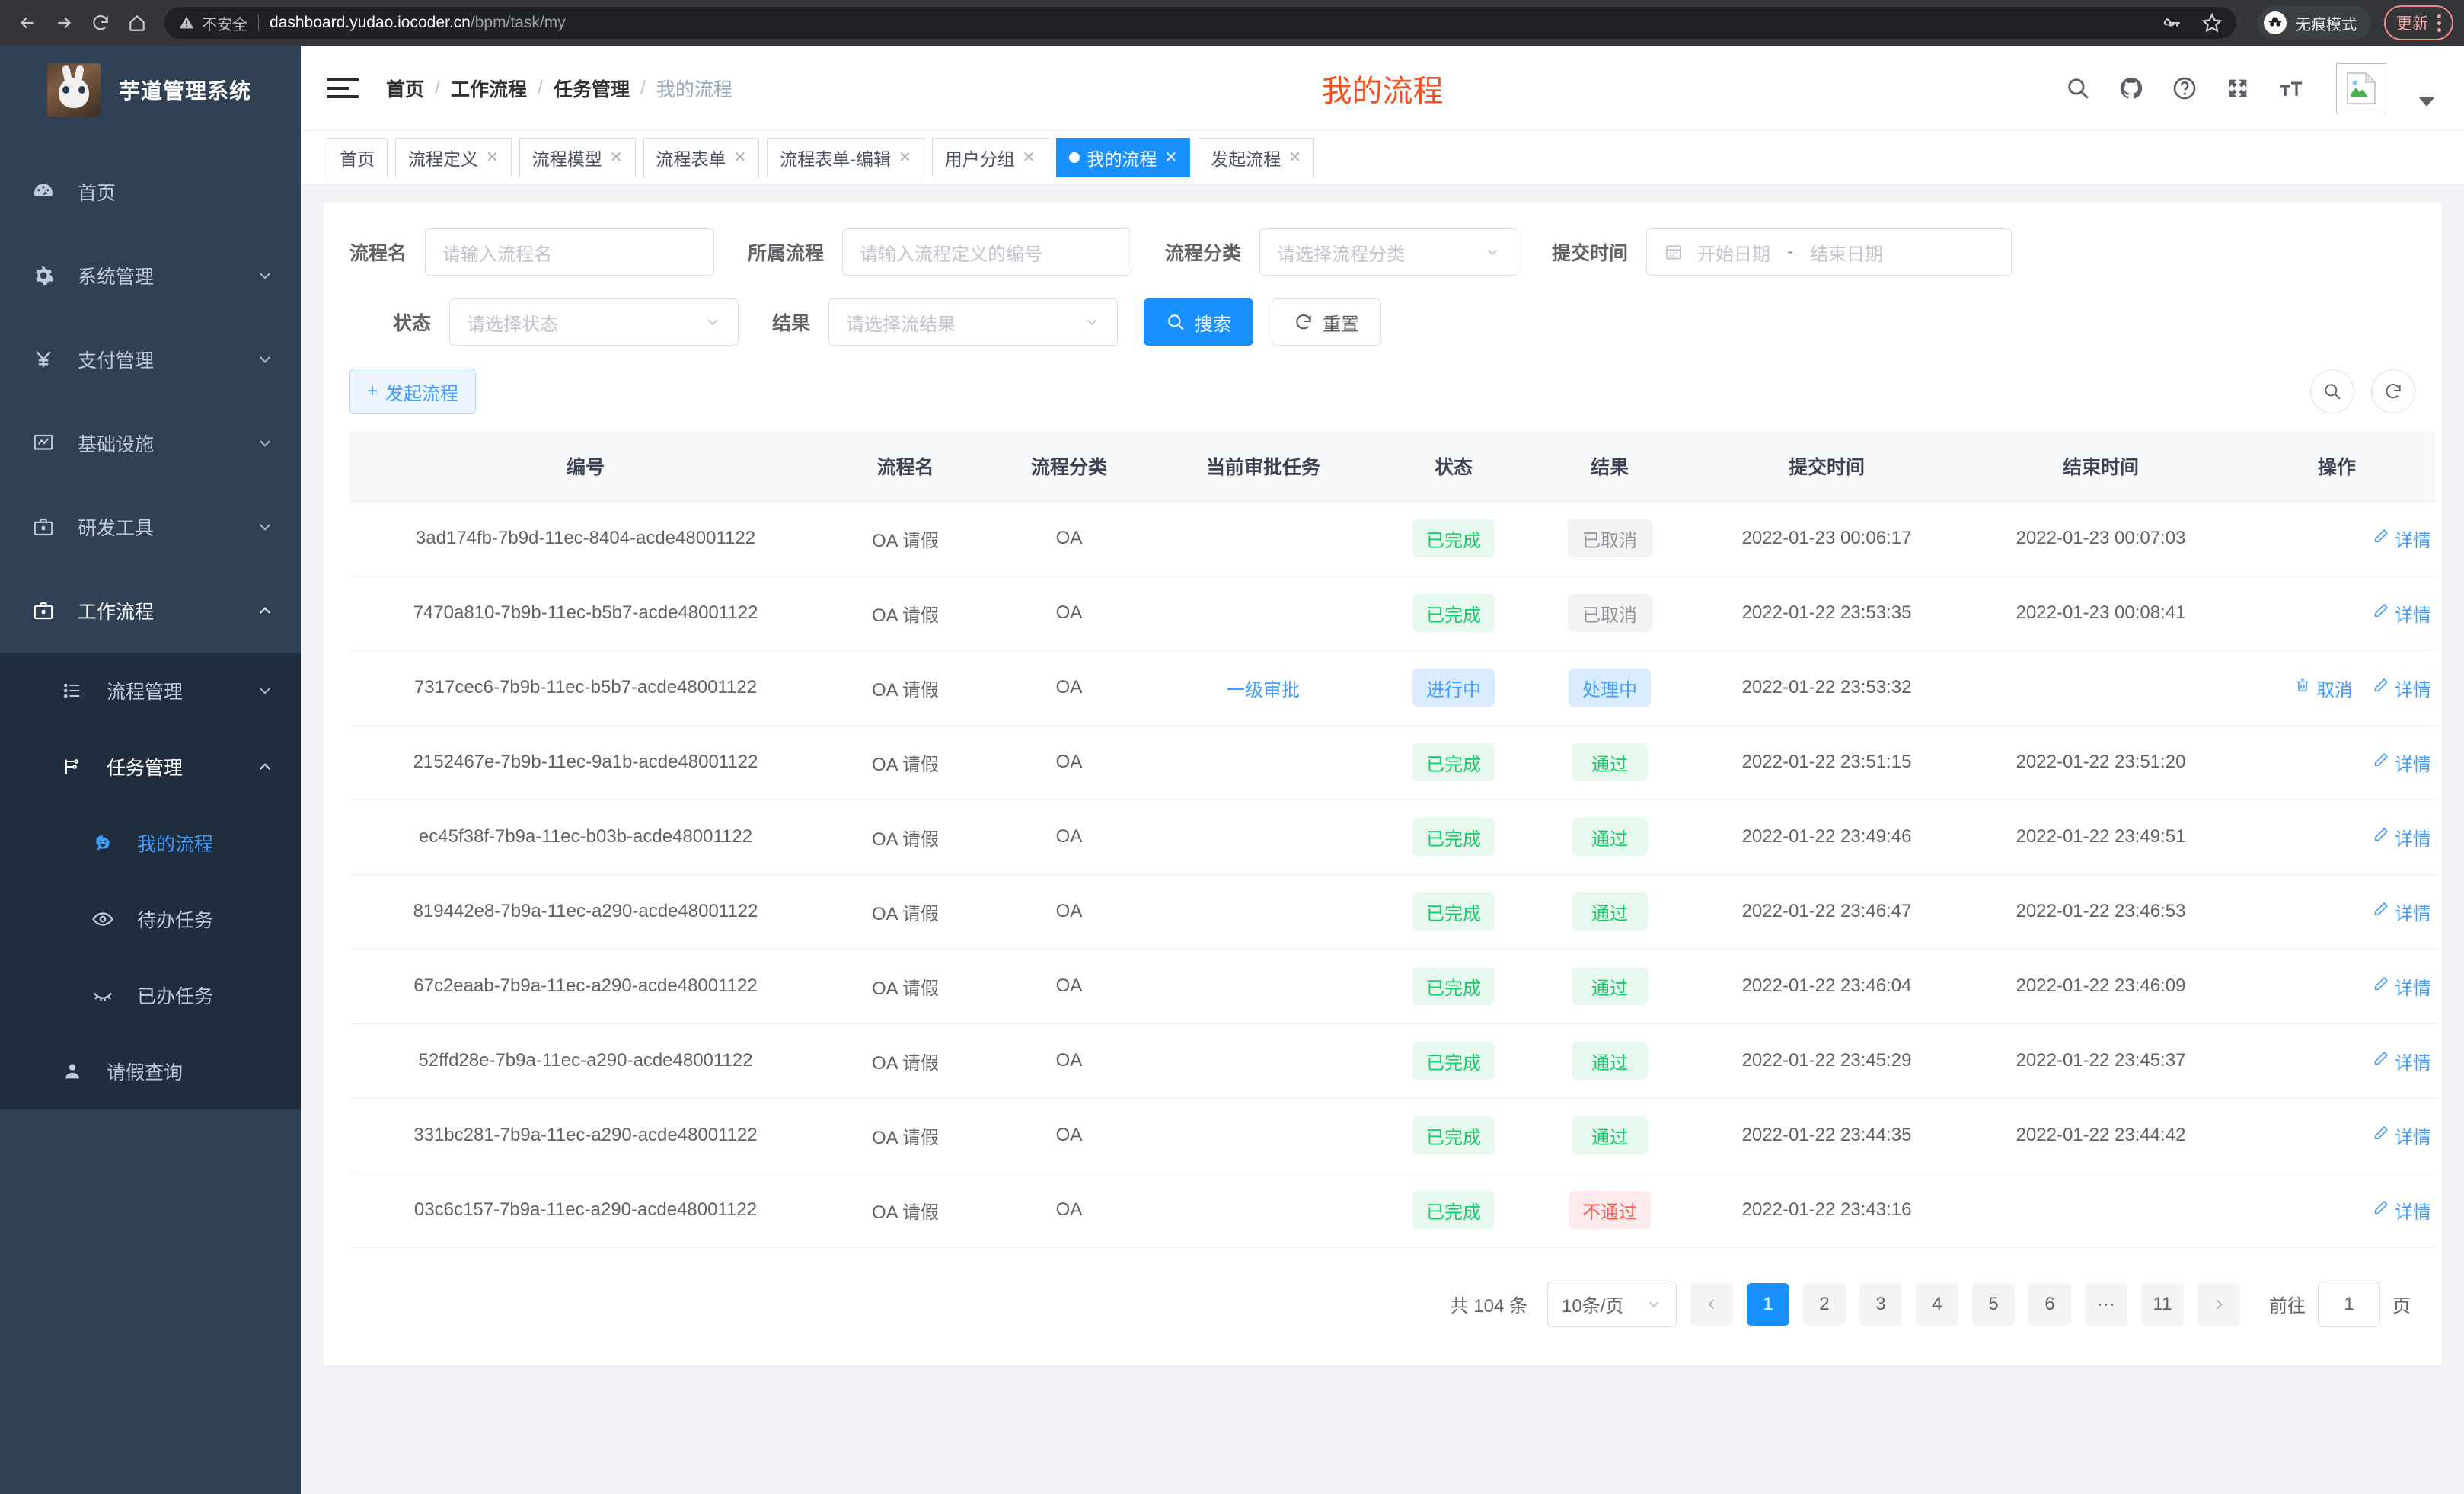  I want to click on page-button-4: 4, so click(1937, 1304).